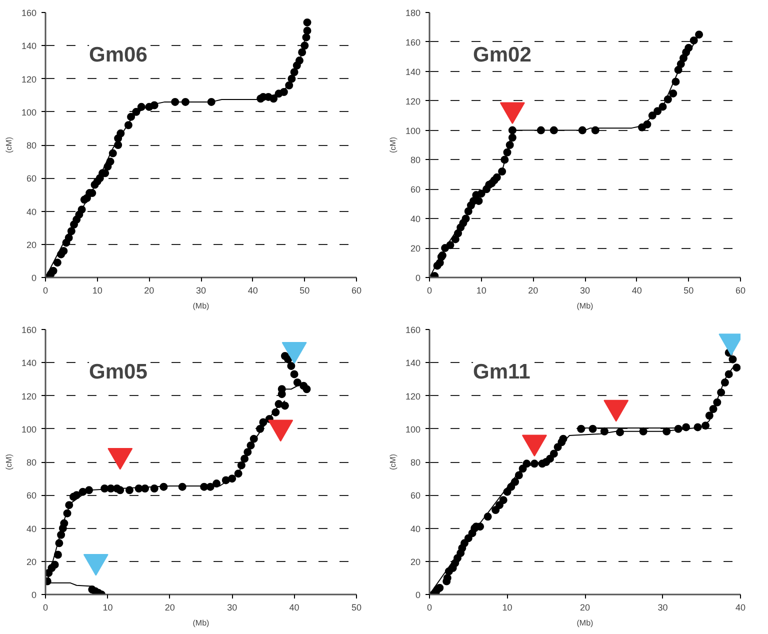 The image size is (768, 634). Describe the element at coordinates (502, 372) in the screenshot. I see `text: Gm11` at that location.